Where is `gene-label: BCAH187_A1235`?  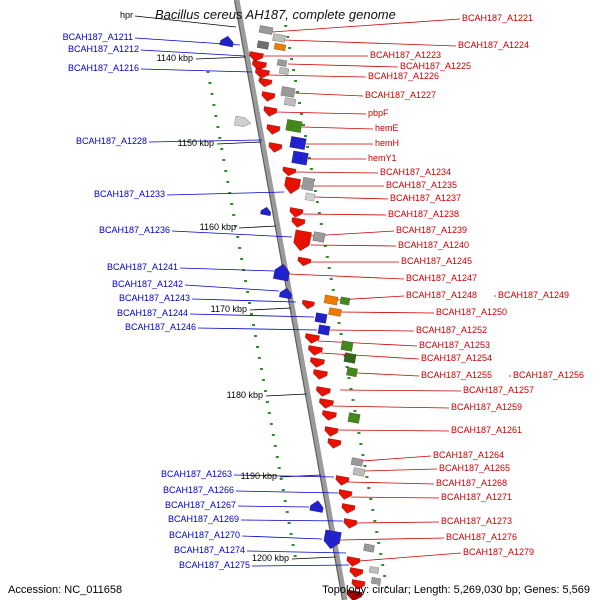
gene-label: BCAH187_A1235 is located at coordinates (422, 185).